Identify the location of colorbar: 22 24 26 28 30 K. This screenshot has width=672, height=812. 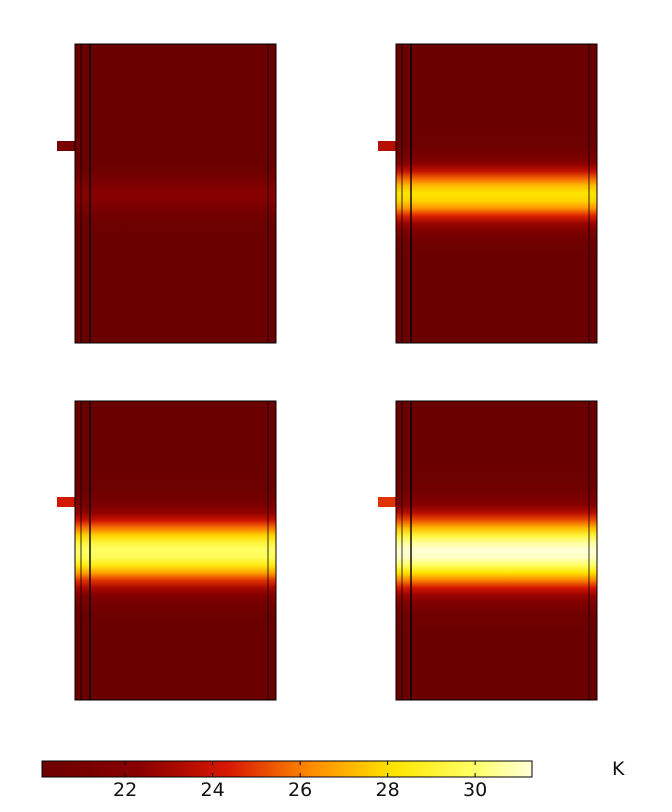
(333, 779).